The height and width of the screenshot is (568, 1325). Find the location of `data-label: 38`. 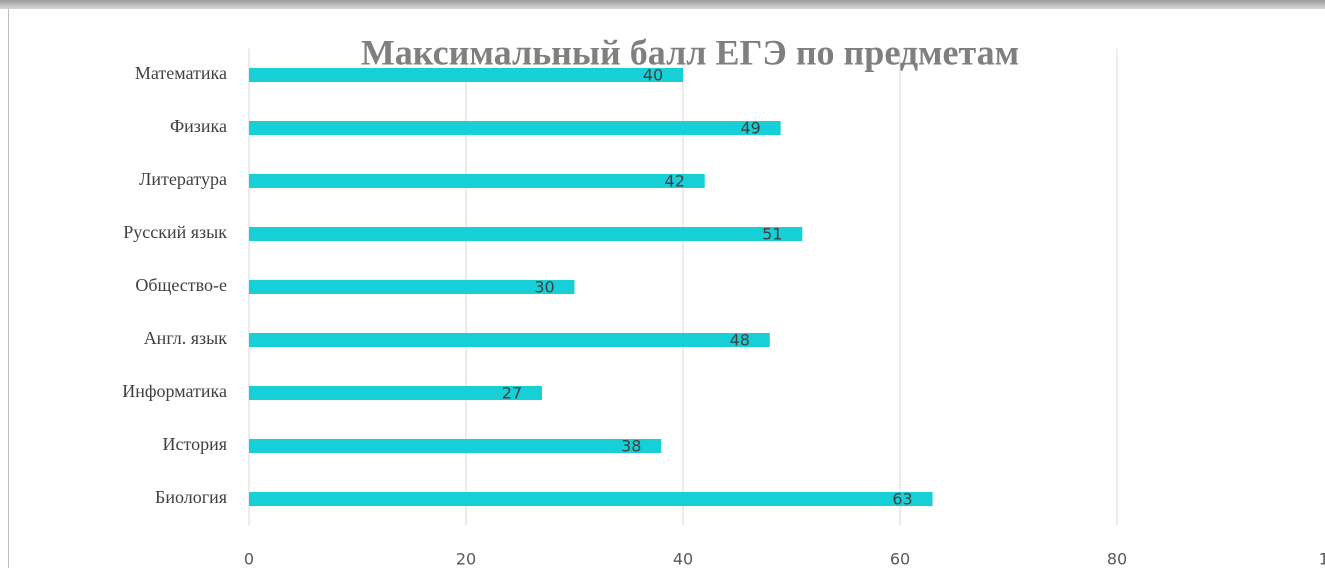

data-label: 38 is located at coordinates (631, 446).